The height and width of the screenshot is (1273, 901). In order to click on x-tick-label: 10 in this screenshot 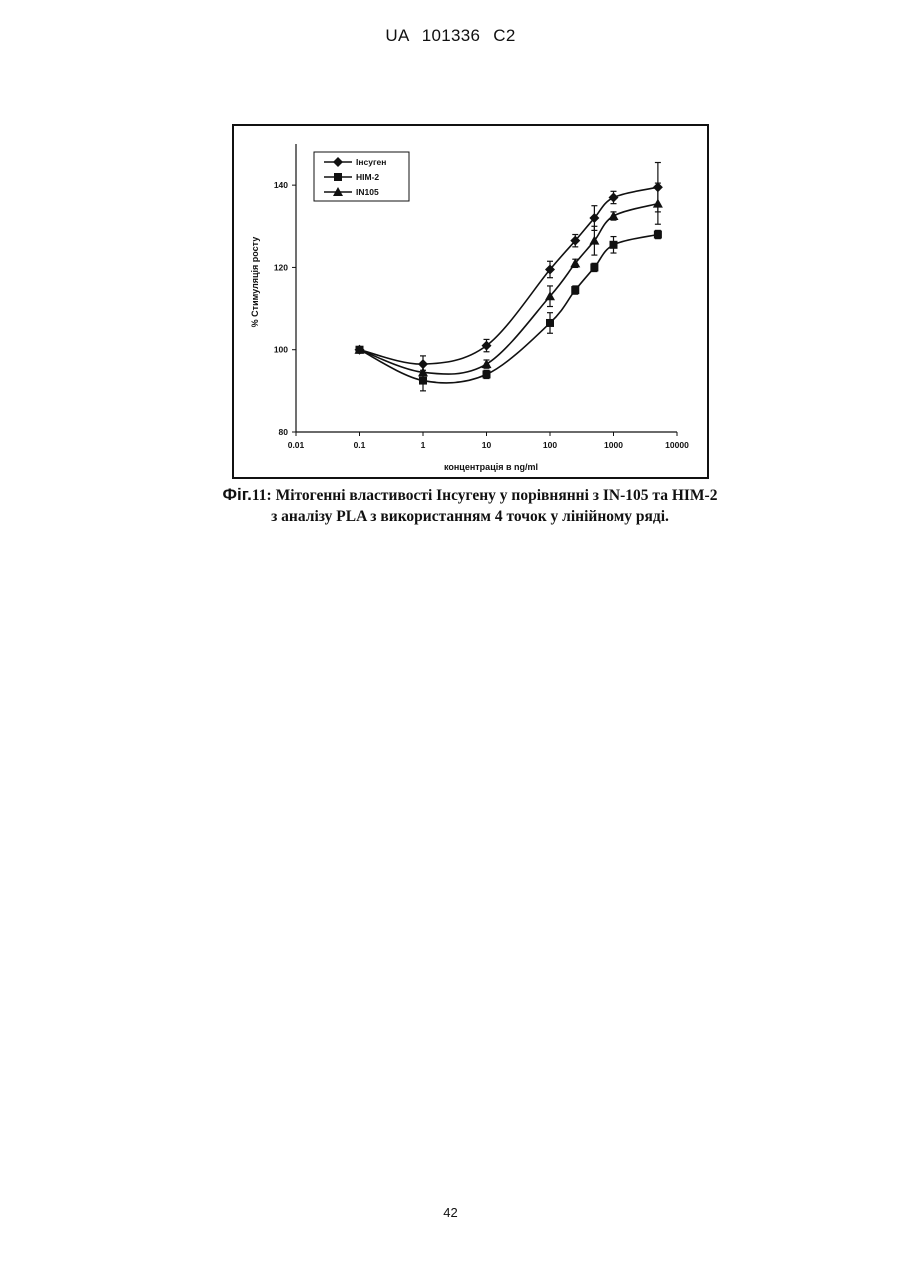, I will do `click(487, 445)`.